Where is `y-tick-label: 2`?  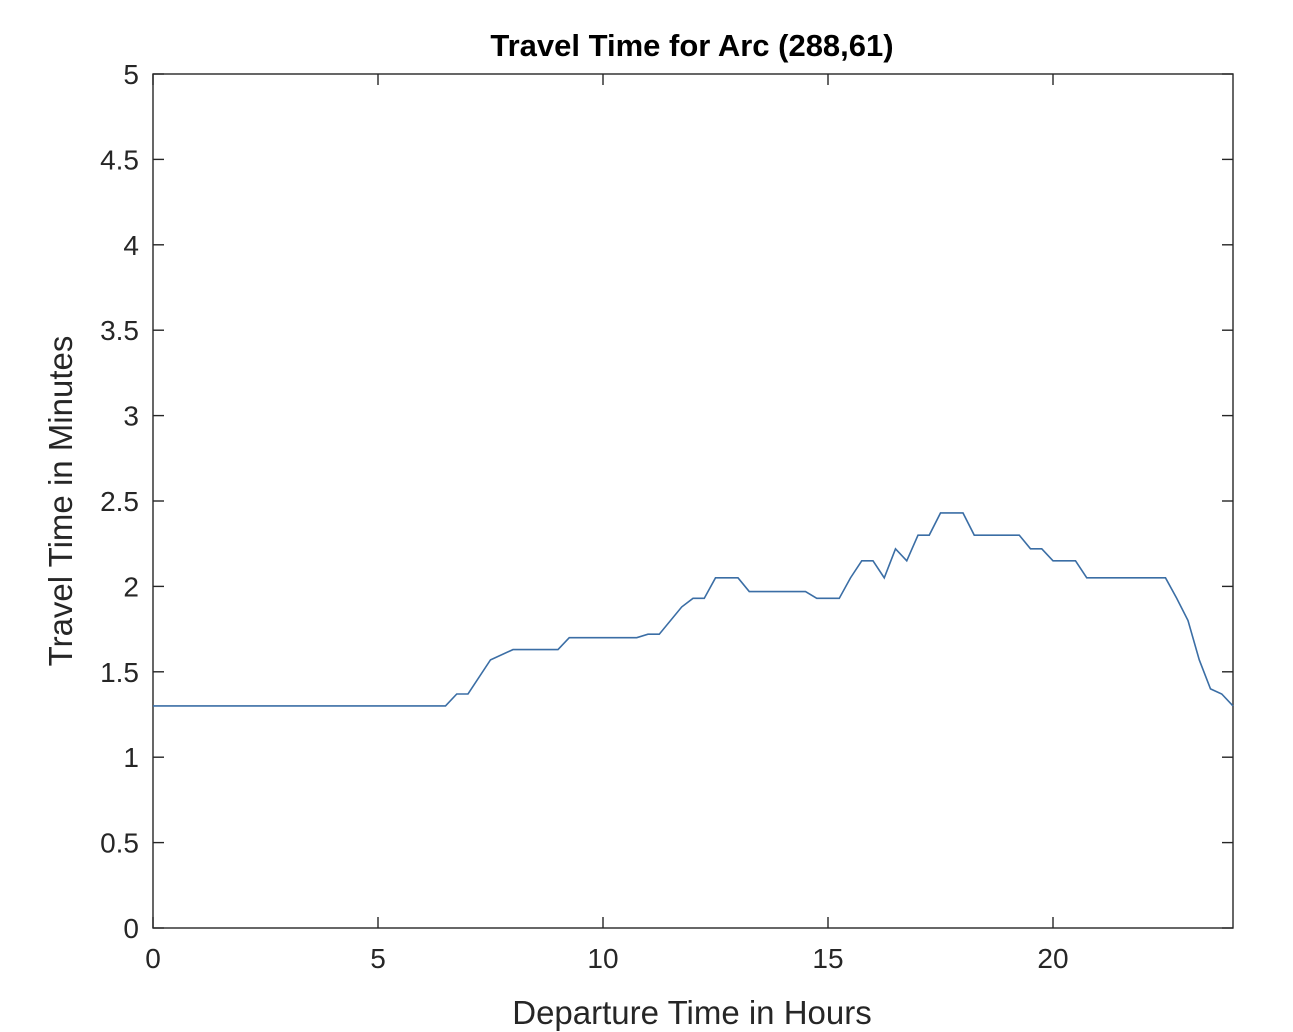
y-tick-label: 2 is located at coordinates (131, 586).